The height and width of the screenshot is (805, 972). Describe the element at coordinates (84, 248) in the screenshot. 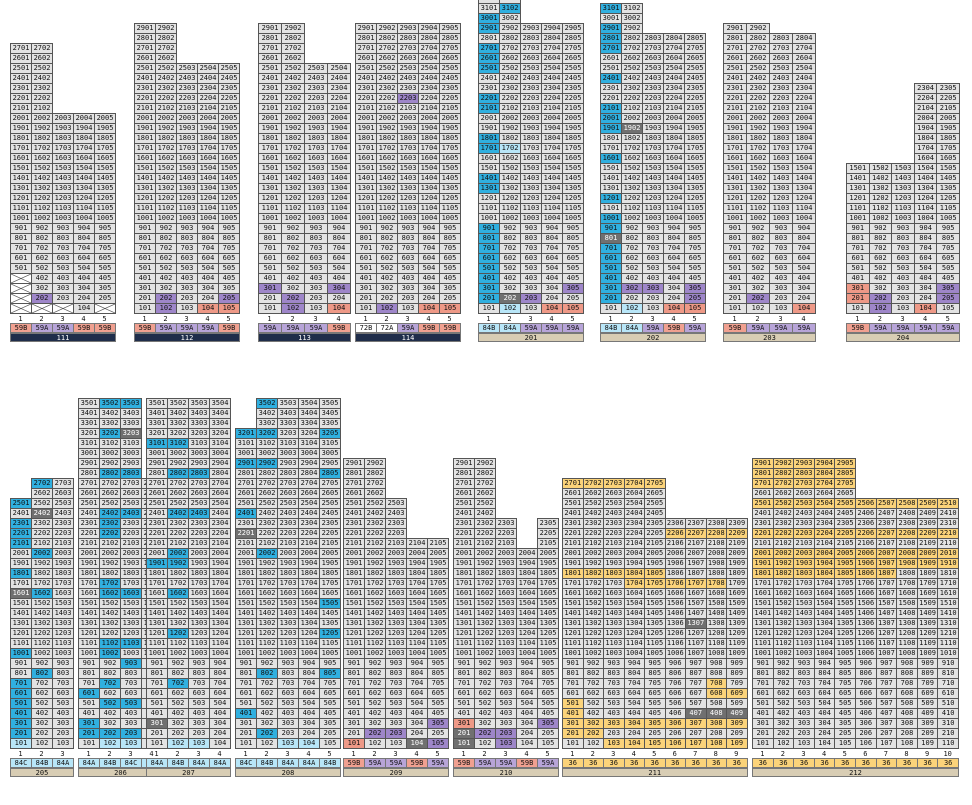

I see `unit-cell: 704` at that location.